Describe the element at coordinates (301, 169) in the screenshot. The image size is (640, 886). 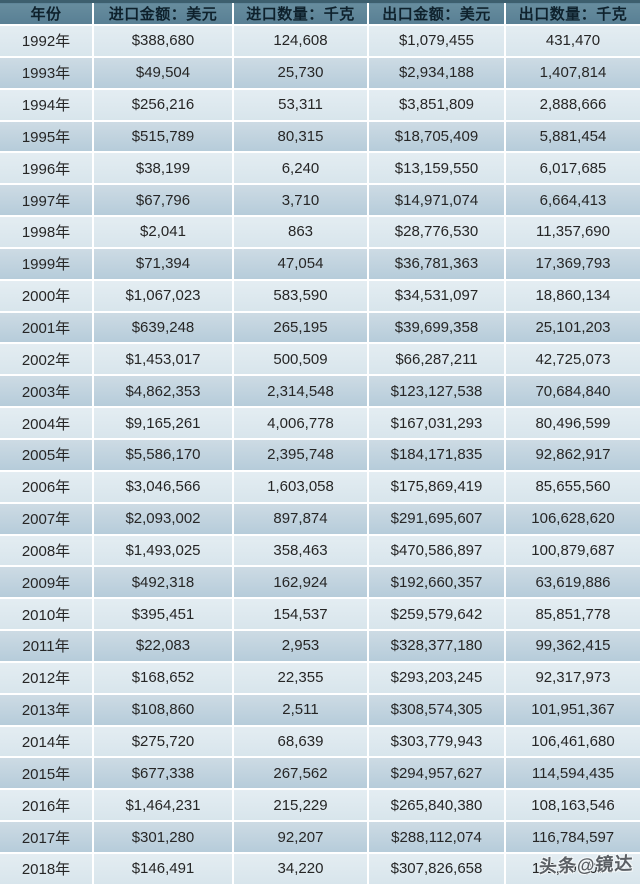
I see `table-cell: 6,240` at that location.